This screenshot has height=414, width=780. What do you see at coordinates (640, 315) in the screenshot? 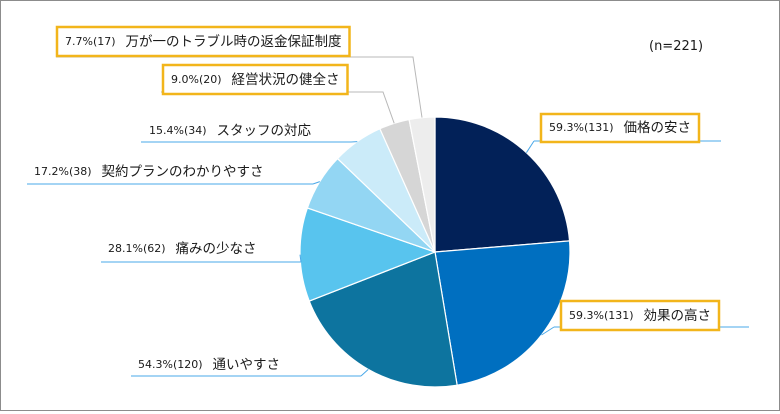
I see `slice-label: 59.3%(131) 効果の高さ` at bounding box center [640, 315].